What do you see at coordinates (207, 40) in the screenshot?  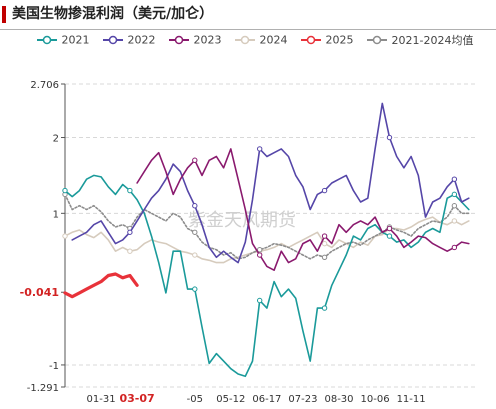 I see `legend-label-2023: 2023` at bounding box center [207, 40].